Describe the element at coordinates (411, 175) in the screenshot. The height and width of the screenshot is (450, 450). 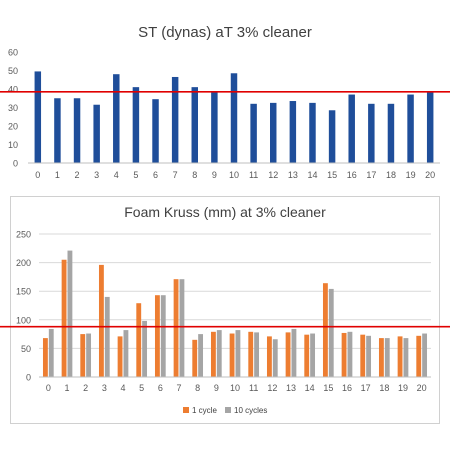
I see `st-x-tick-label: 19` at that location.